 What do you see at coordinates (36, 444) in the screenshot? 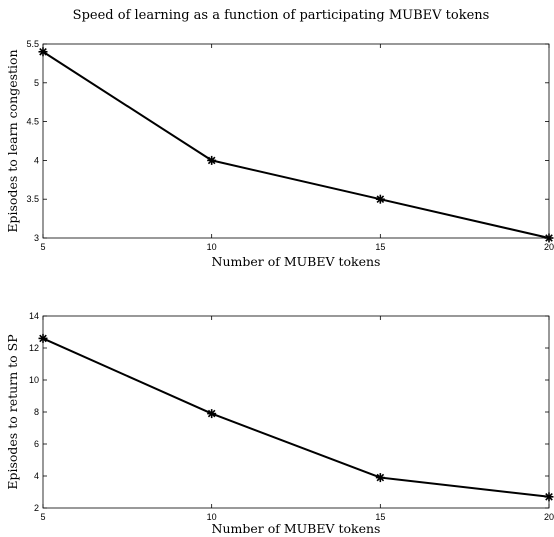
I see `y-tick-label: 6` at bounding box center [36, 444].